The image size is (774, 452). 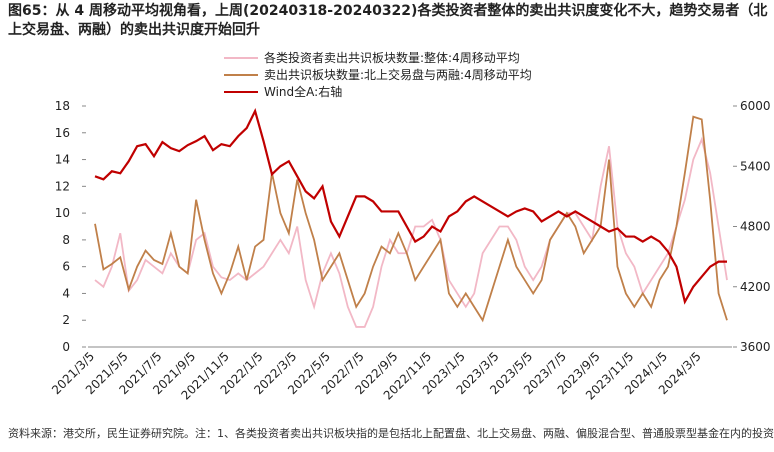 What do you see at coordinates (755, 106) in the screenshot?
I see `y2-tick-label: 6000` at bounding box center [755, 106].